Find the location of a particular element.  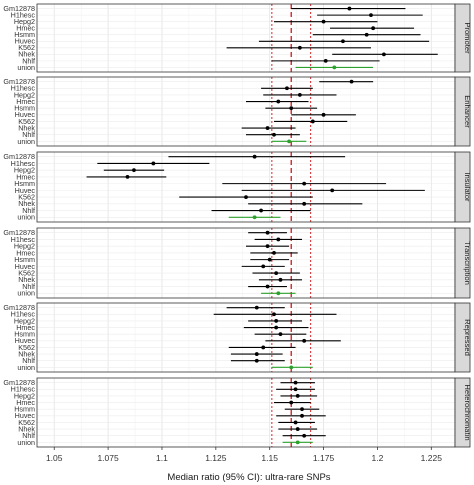

panel-strip-label: Promoter is located at coordinates (467, 38).